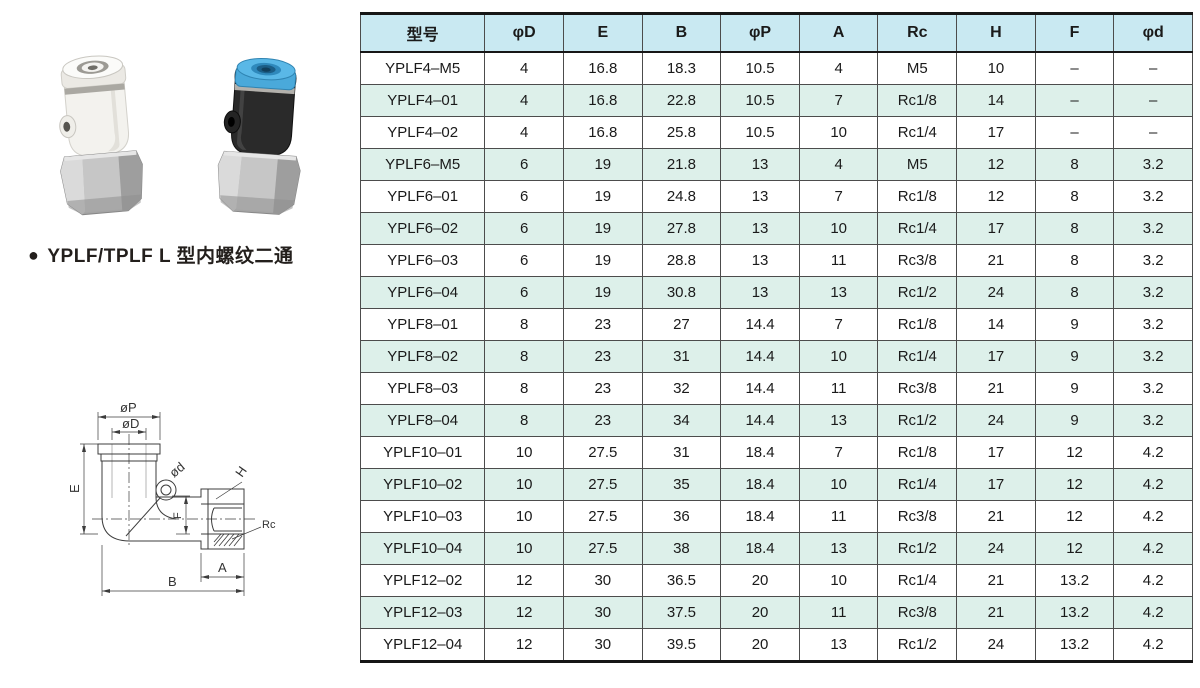 Image resolution: width=1200 pixels, height=688 pixels. I want to click on table-row: YPLF10–03 10 27.5 36 18.4 11 Rc3/8 21 12 4.2, so click(776, 516).